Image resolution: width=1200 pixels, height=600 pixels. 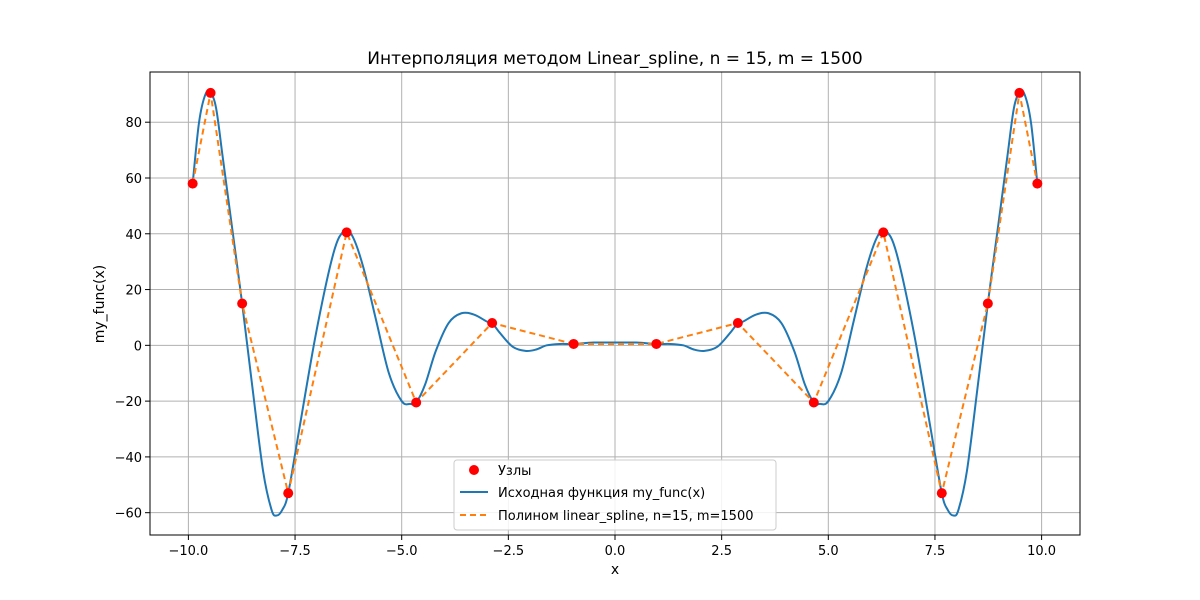 What do you see at coordinates (402, 551) in the screenshot?
I see `x-tick-label: −5.0` at bounding box center [402, 551].